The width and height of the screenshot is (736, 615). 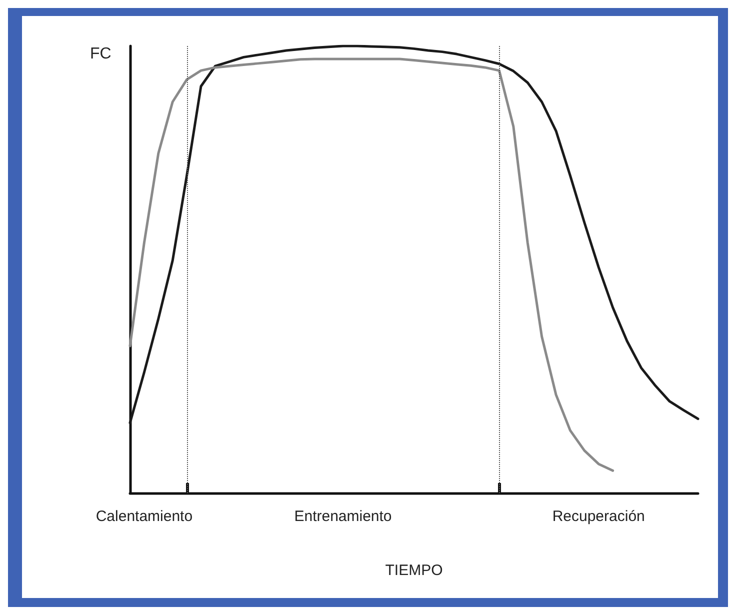 What do you see at coordinates (144, 516) in the screenshot?
I see `x-tick-label: Calentamiento` at bounding box center [144, 516].